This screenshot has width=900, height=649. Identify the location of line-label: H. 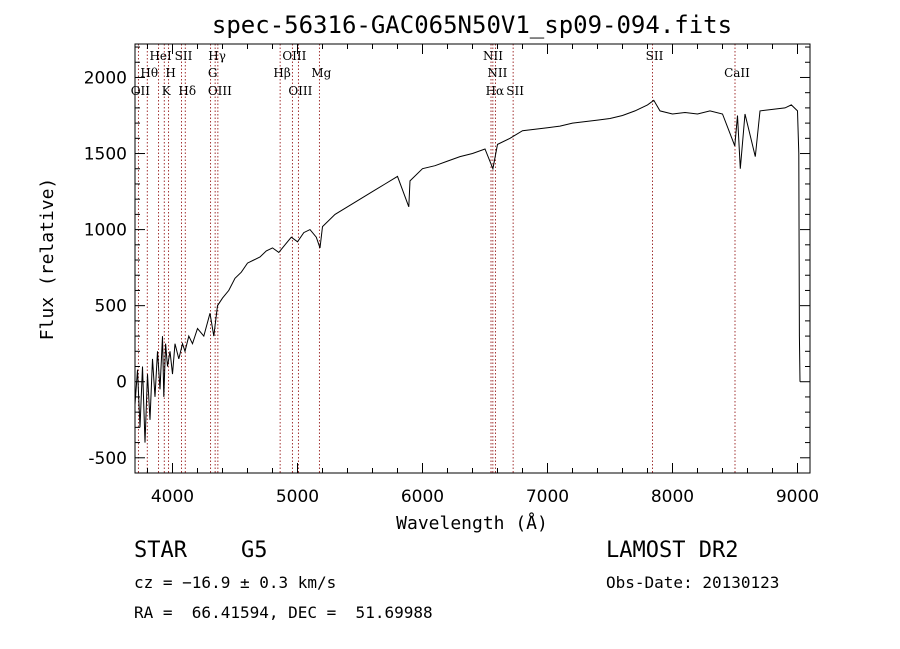
(170, 73).